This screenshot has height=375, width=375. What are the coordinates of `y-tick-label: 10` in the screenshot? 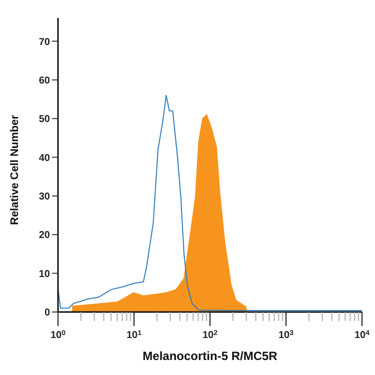 It's located at (44, 274).